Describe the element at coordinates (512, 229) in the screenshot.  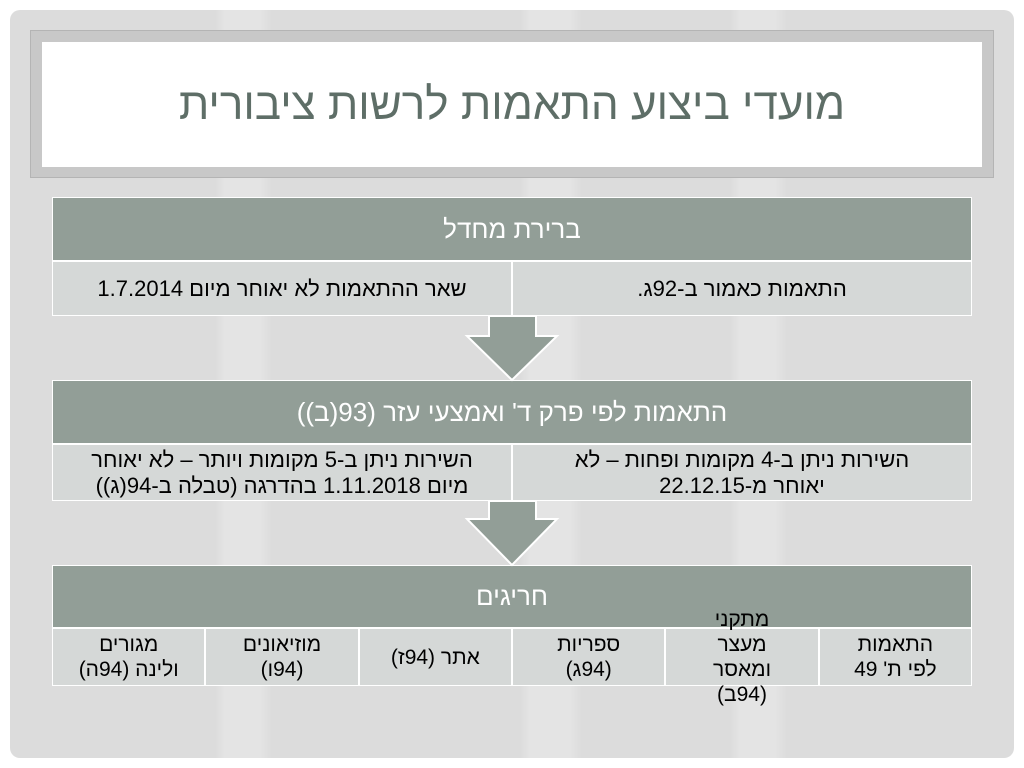
I see `table-header-default: ברירת מחדל` at that location.